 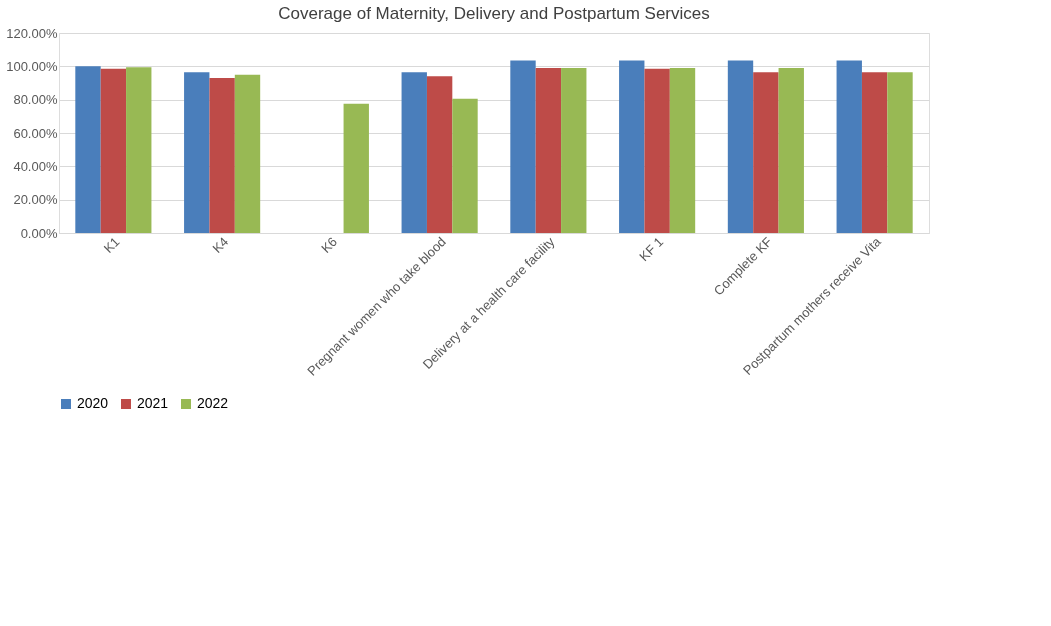 I want to click on x-tick-label: KF 1, so click(x=651, y=249).